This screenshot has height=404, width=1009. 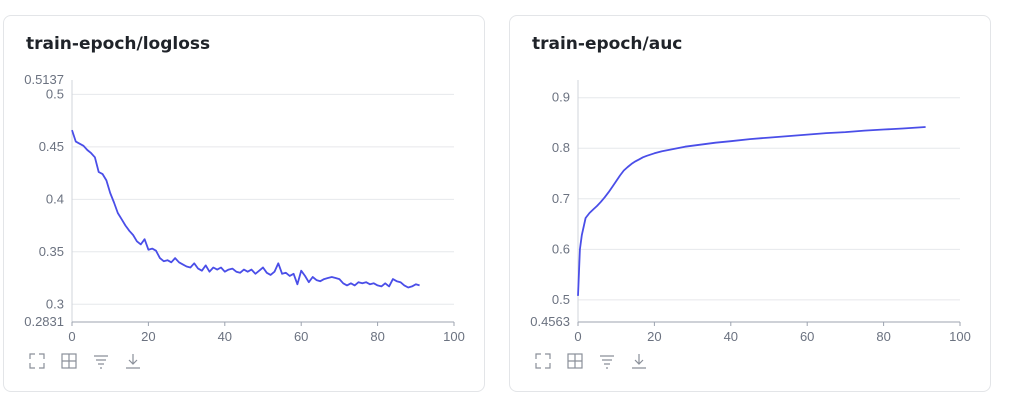 I want to click on y-limit-label: 0.5137, so click(x=44, y=79).